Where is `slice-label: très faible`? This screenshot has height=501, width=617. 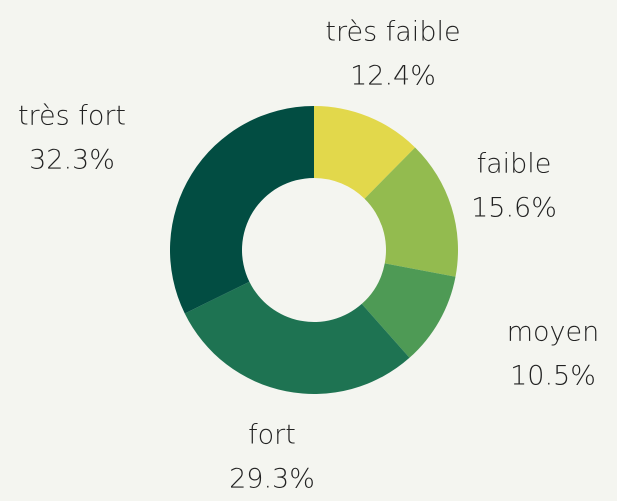 slice-label: très faible is located at coordinates (392, 32).